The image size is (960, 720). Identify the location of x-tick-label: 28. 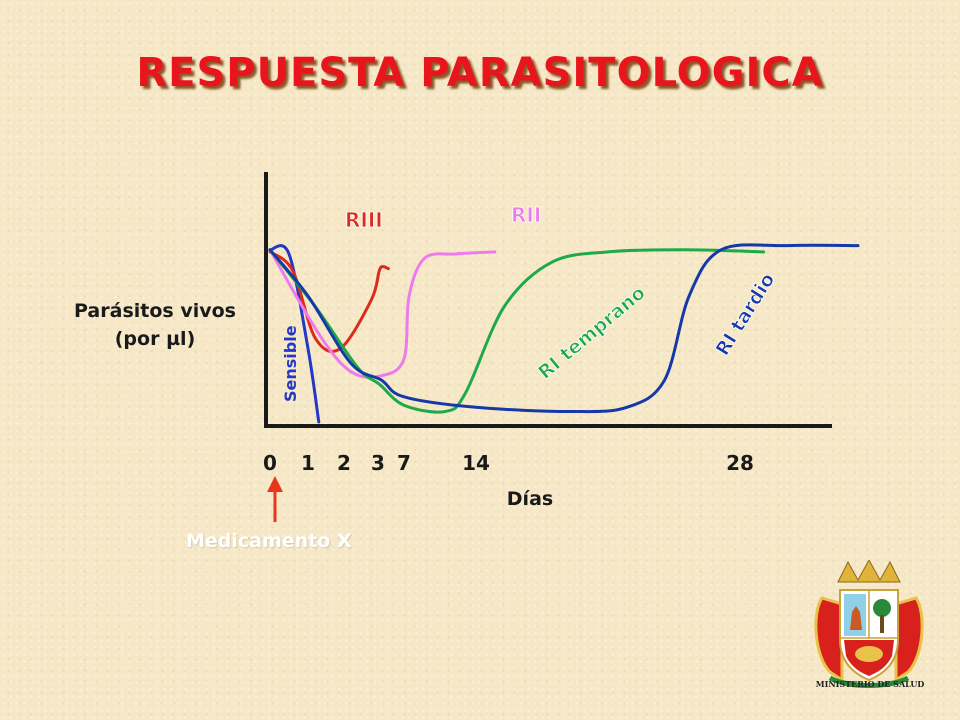
(740, 463).